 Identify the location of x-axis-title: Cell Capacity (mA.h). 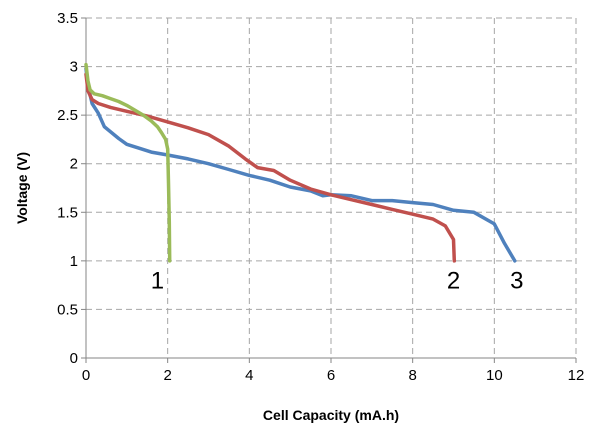
(331, 415).